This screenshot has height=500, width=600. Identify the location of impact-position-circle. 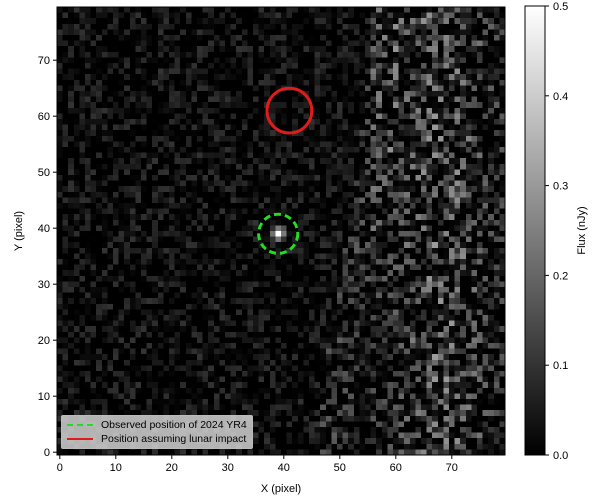
(289, 110).